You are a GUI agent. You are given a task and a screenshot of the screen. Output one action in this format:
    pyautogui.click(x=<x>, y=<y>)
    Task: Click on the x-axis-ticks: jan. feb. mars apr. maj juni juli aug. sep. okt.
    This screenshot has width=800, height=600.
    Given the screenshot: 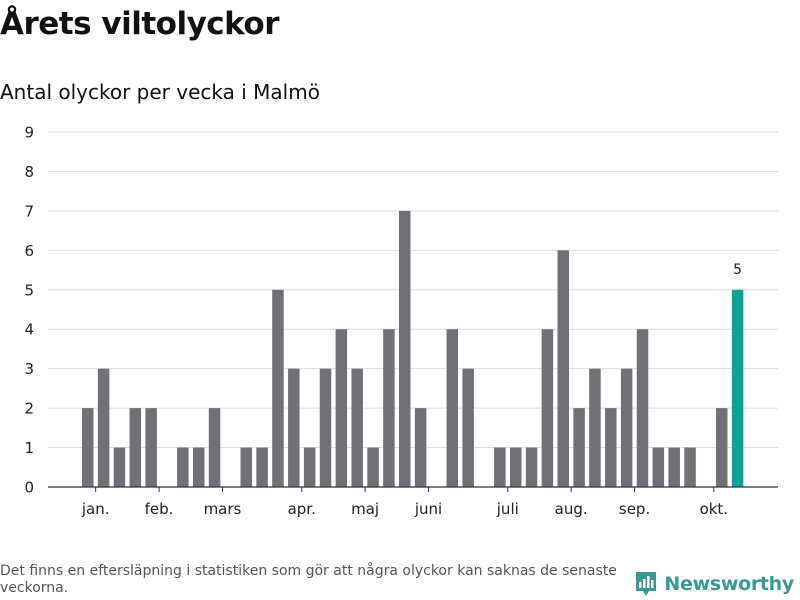 What is the action you would take?
    pyautogui.click(x=404, y=502)
    